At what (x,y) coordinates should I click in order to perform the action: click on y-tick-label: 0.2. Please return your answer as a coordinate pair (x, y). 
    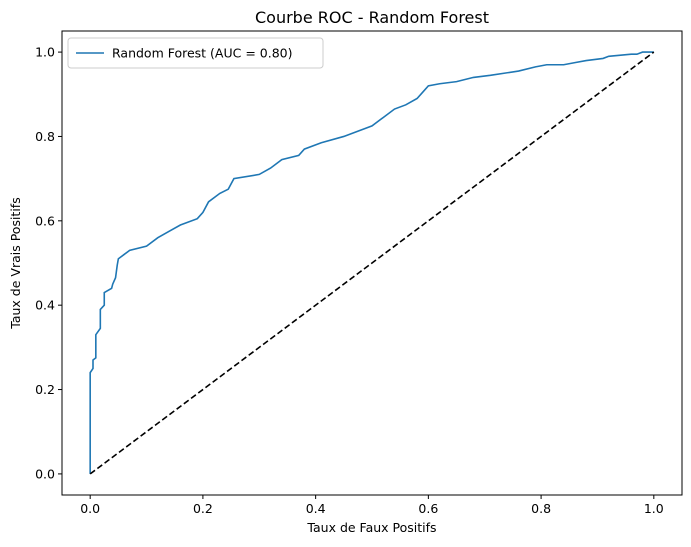
    Looking at the image, I should click on (45, 389).